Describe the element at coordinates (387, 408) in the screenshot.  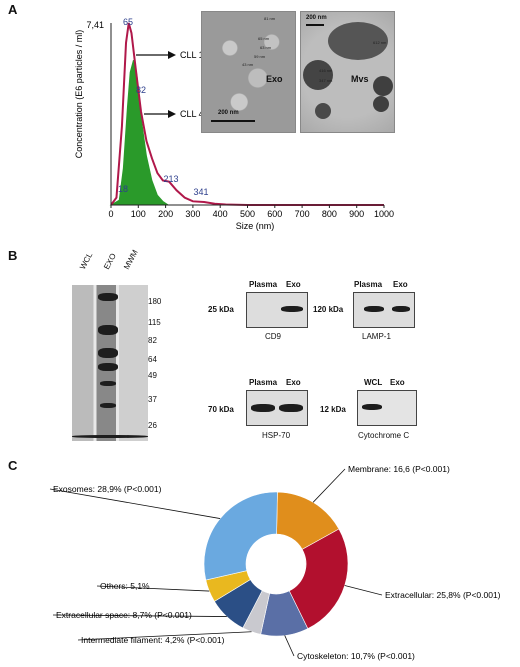
I see `blot-cytc` at that location.